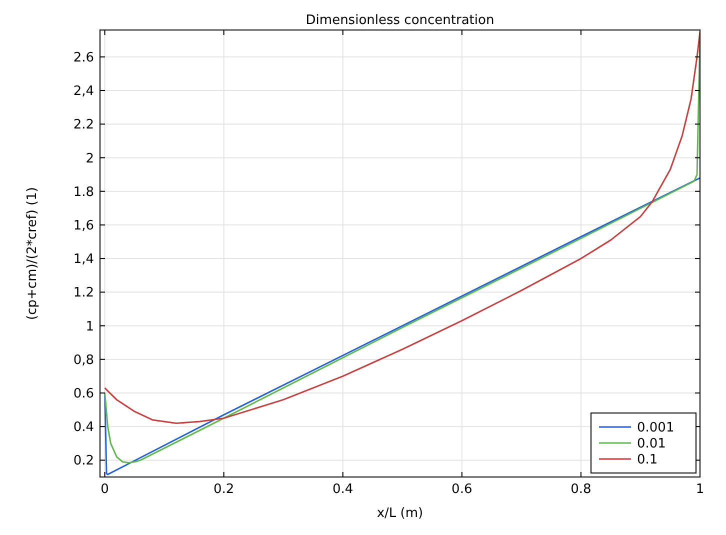 The height and width of the screenshot is (535, 726). Describe the element at coordinates (223, 489) in the screenshot. I see `x-tick-label: 0.2` at that location.